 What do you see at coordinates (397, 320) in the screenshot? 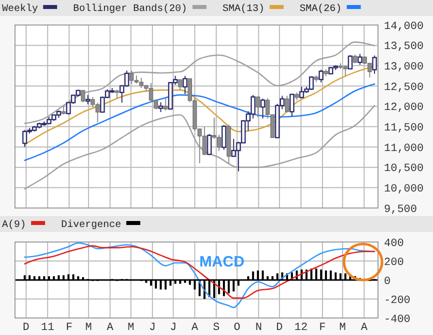
I see `y-tick-label: -400` at bounding box center [397, 320].